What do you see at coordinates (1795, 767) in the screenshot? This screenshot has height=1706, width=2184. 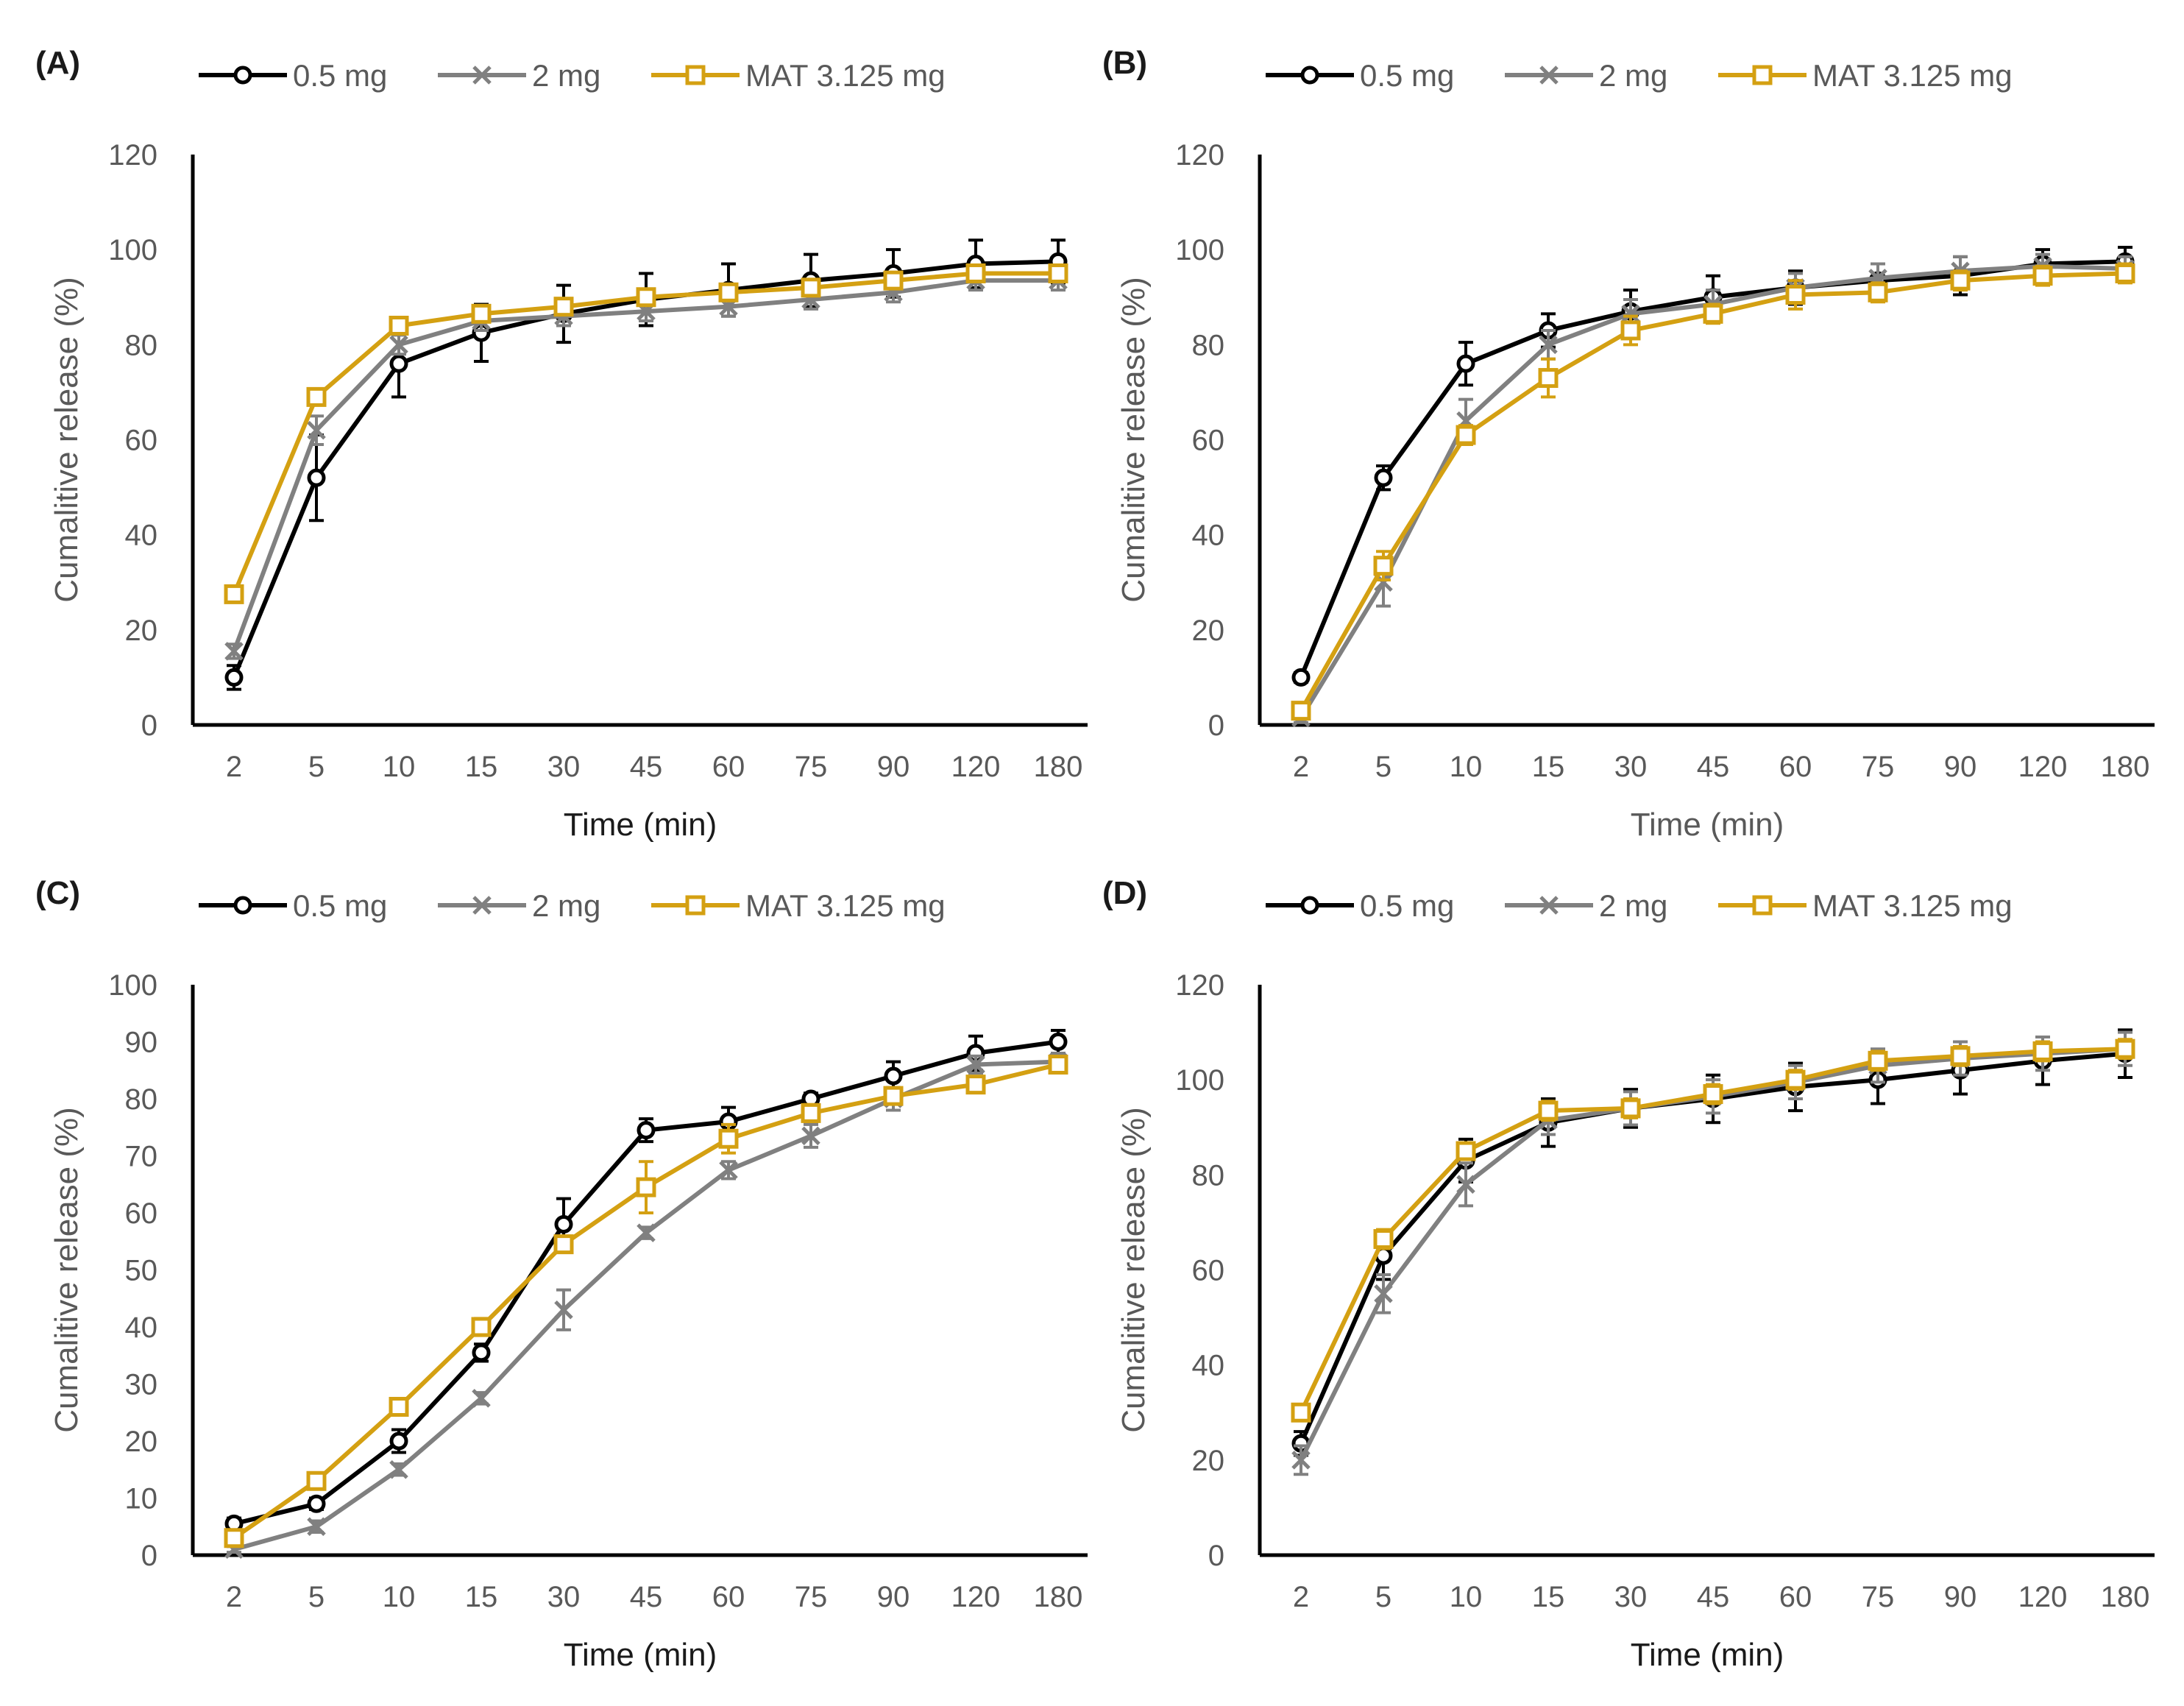 I see `x-tick-label: 60` at bounding box center [1795, 767].